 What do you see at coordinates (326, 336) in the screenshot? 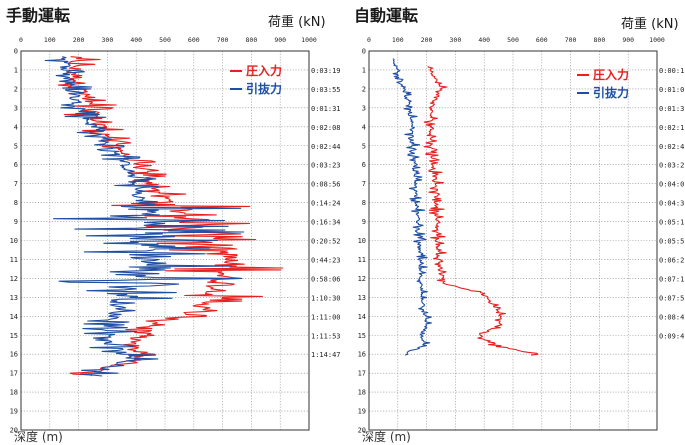
I see `elapsed-time-label: 1:11:53` at bounding box center [326, 336].